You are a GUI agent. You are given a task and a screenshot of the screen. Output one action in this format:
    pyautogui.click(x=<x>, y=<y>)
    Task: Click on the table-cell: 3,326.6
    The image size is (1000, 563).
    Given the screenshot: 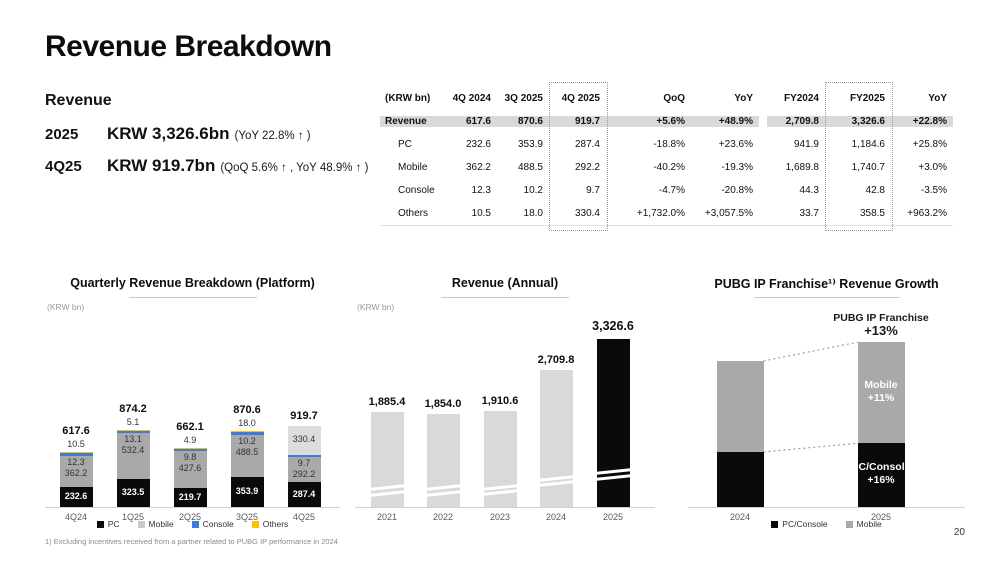 What is the action you would take?
    pyautogui.click(x=858, y=121)
    